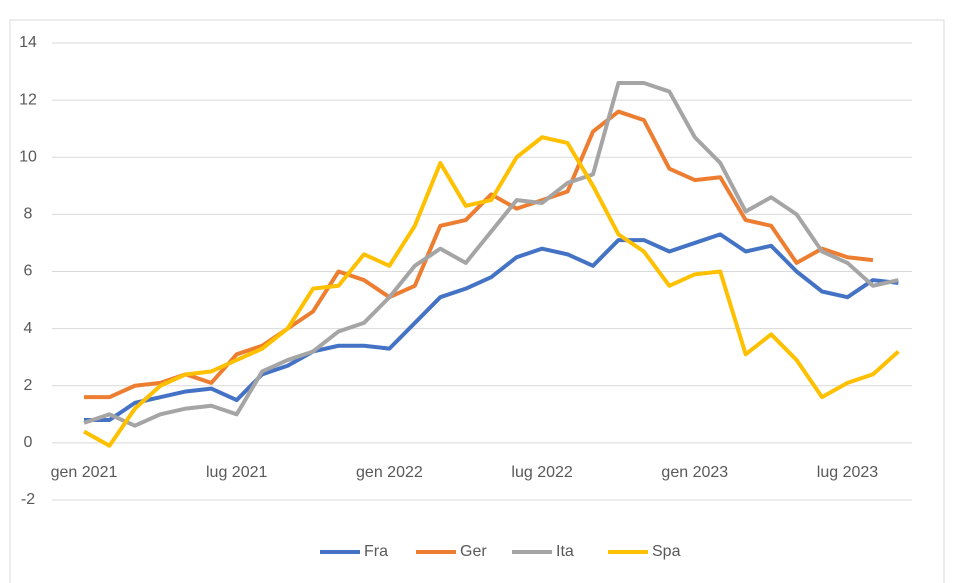 Image resolution: width=955 pixels, height=583 pixels. What do you see at coordinates (28, 385) in the screenshot?
I see `y-tick-label: 2` at bounding box center [28, 385].